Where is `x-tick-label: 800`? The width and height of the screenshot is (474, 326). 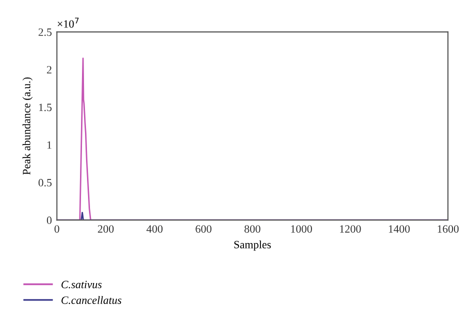 x-tick-label: 800 is located at coordinates (252, 229).